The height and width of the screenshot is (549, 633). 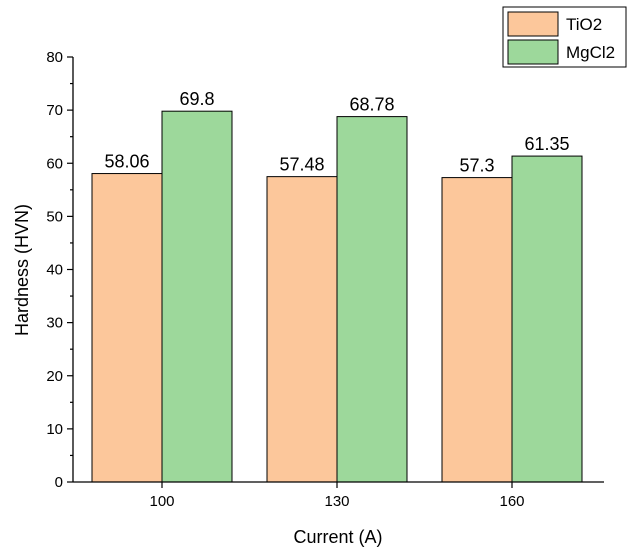 What do you see at coordinates (54, 216) in the screenshot?
I see `y-tick-label: 50` at bounding box center [54, 216].